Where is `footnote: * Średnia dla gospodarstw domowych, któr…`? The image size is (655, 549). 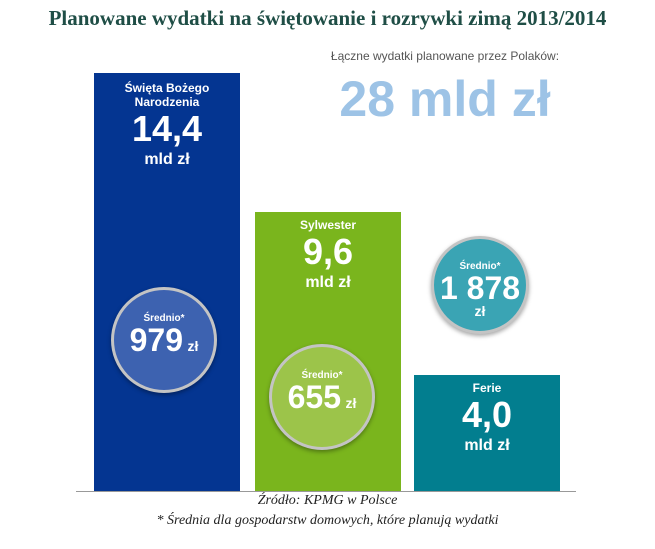
footnote: * Średnia dla gospodarstw domowych, któr… is located at coordinates (327, 520).